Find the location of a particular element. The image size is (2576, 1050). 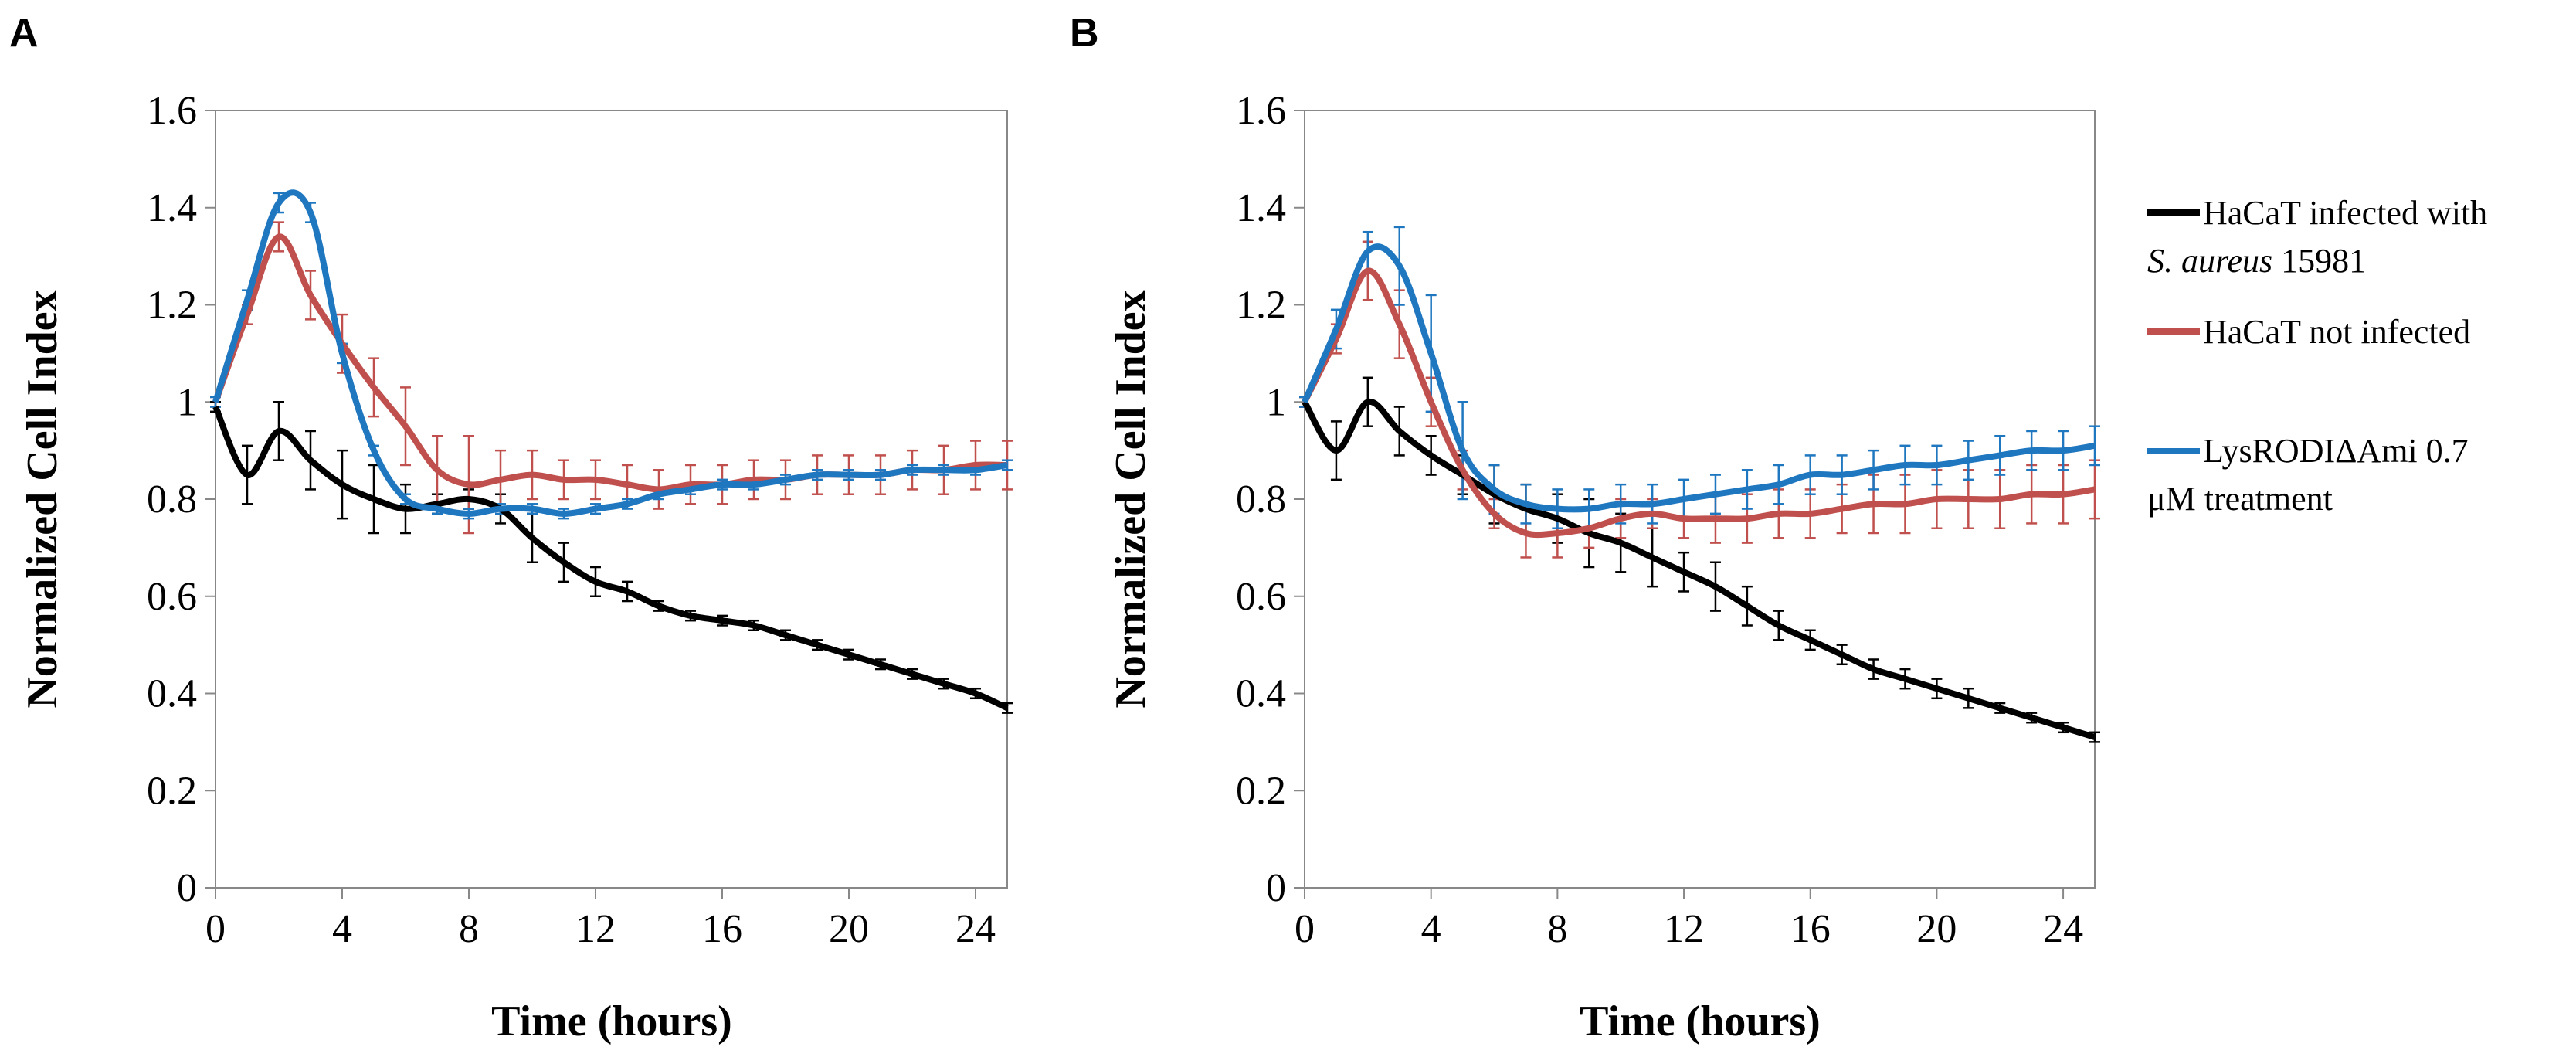

x-tick-label-b: 16 is located at coordinates (1811, 929).